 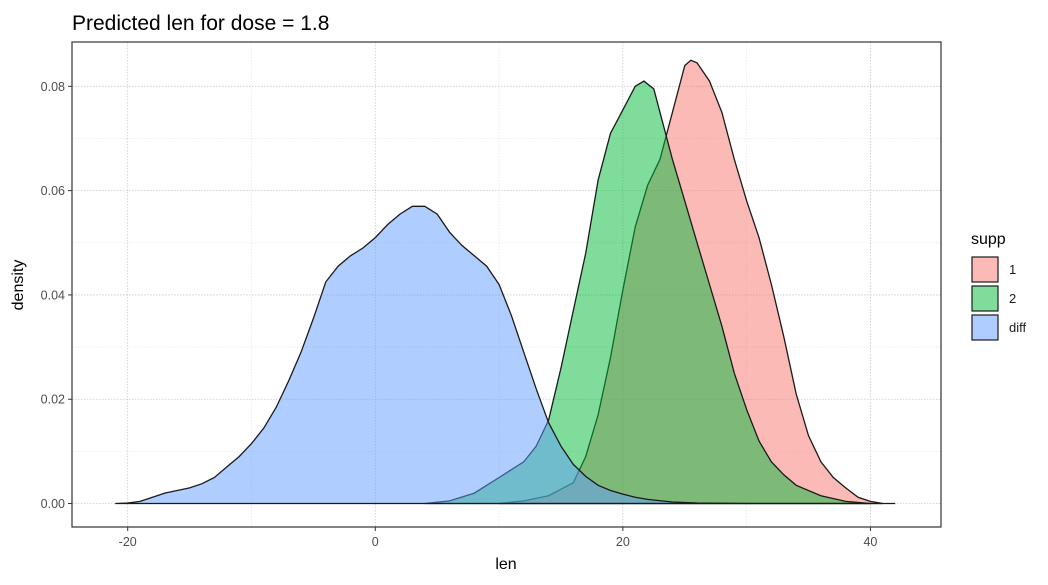 What do you see at coordinates (505, 564) in the screenshot?
I see `x-axis-title: len` at bounding box center [505, 564].